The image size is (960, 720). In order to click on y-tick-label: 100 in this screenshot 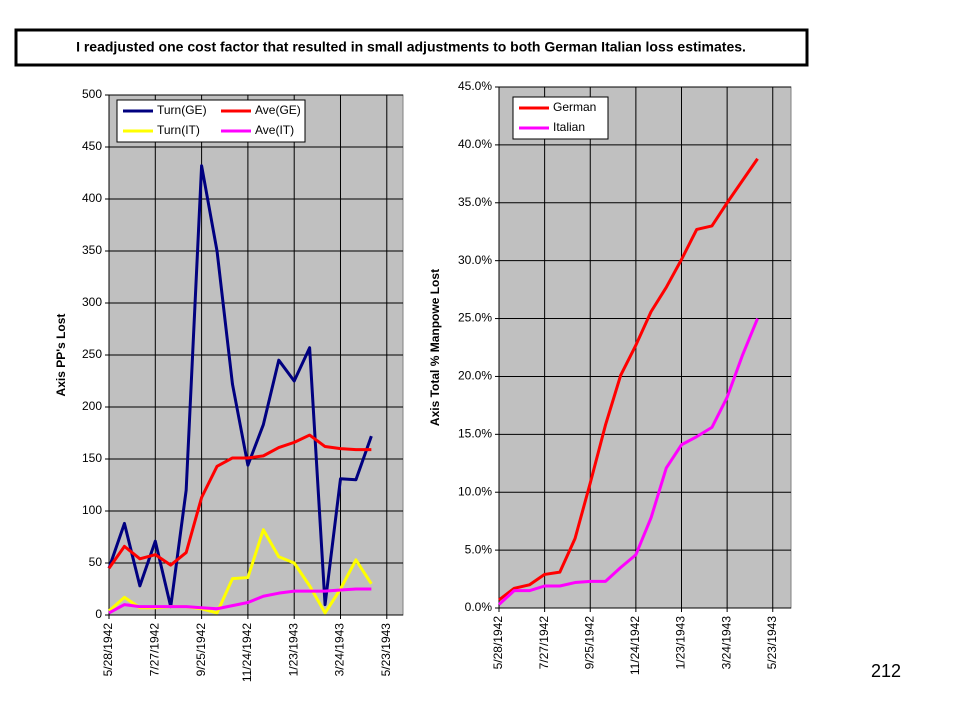, I will do `click(92, 510)`.